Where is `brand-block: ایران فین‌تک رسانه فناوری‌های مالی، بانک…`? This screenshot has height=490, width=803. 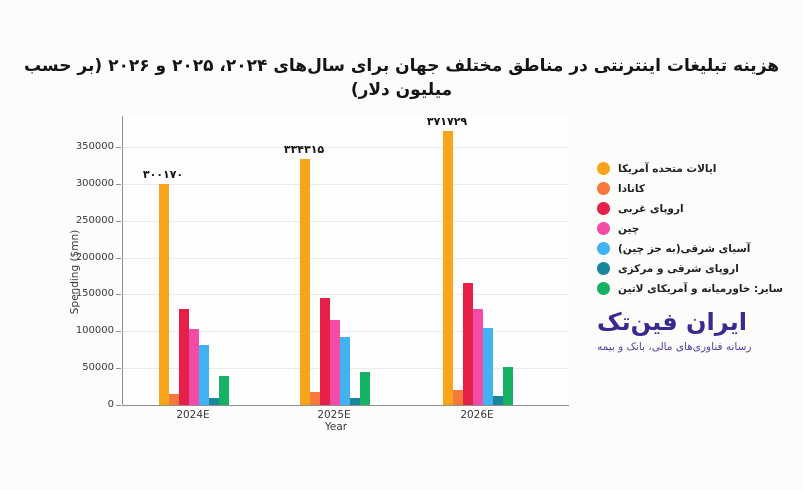 brand-block: ایران فین‌تک رسانه فناوری‌های مالی، بانک… is located at coordinates (674, 330).